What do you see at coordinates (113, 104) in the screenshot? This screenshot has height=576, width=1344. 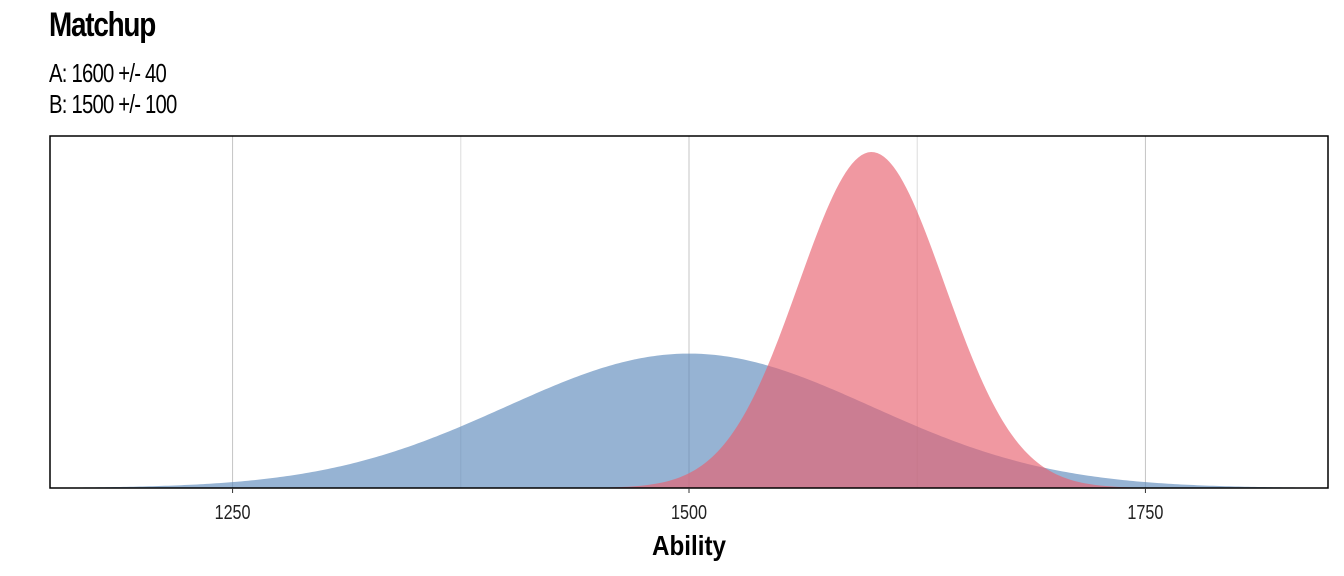 I see `subtitle-line-b: B: 1500 +/- 100` at bounding box center [113, 104].